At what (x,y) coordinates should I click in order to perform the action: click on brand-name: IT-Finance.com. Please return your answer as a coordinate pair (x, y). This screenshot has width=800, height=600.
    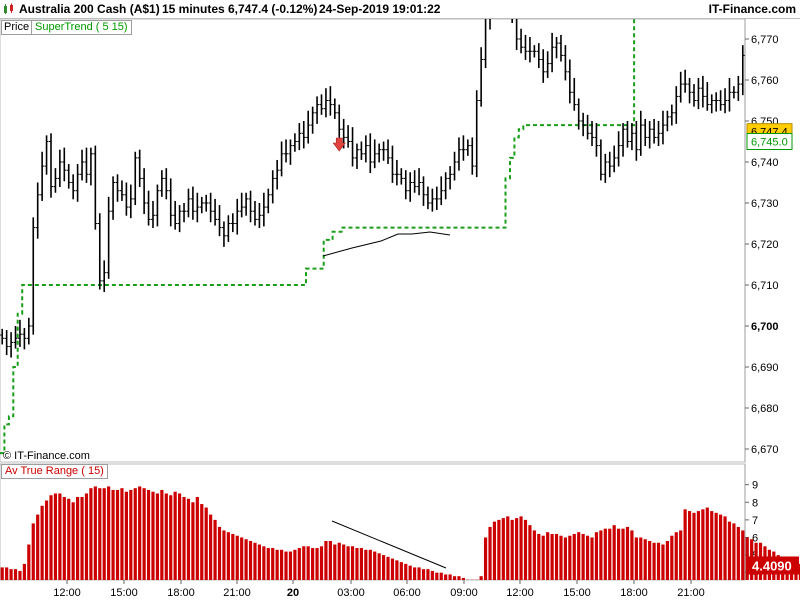
    Looking at the image, I should click on (752, 9).